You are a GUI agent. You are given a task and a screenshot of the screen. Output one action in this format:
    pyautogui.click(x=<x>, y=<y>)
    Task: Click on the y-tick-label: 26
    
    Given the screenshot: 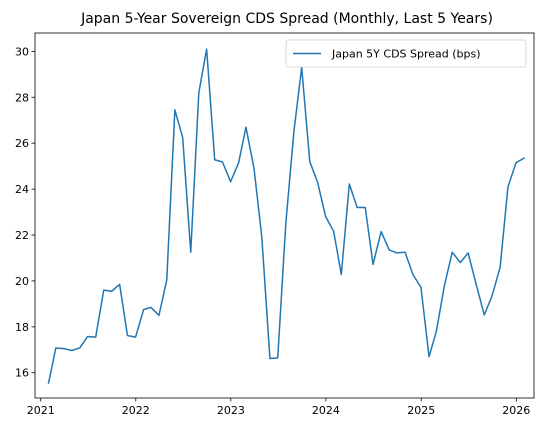 What is the action you would take?
    pyautogui.click(x=22, y=143)
    